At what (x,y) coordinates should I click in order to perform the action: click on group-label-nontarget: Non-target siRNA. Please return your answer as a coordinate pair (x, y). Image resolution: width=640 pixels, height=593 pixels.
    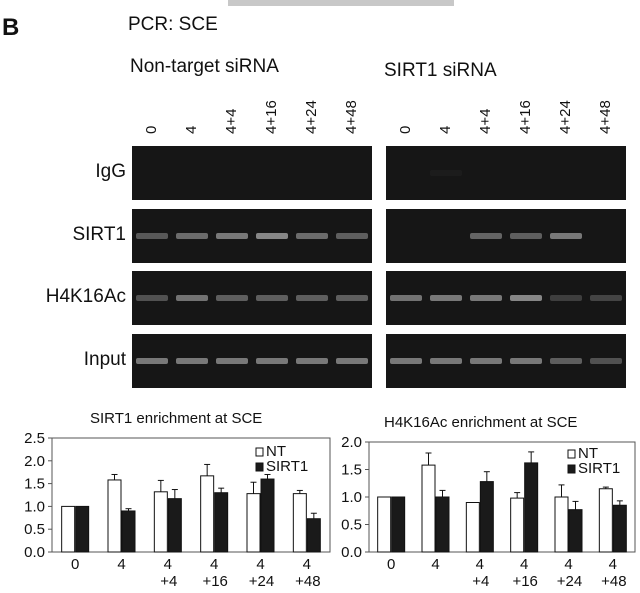
    Looking at the image, I should click on (204, 66).